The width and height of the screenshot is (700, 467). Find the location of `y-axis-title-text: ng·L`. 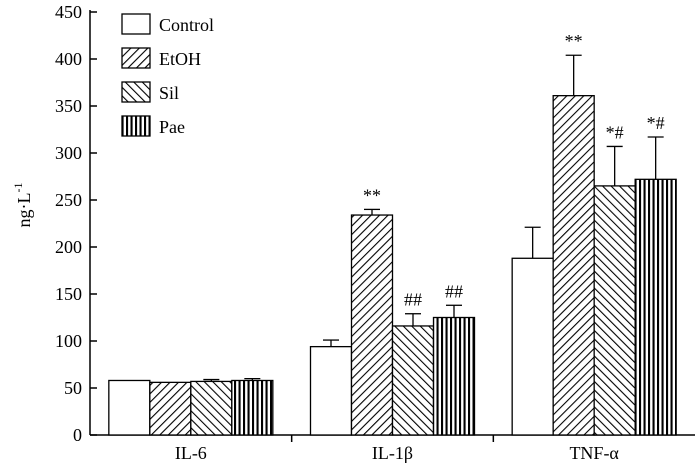

y-axis-title-text: ng·L is located at coordinates (24, 210).